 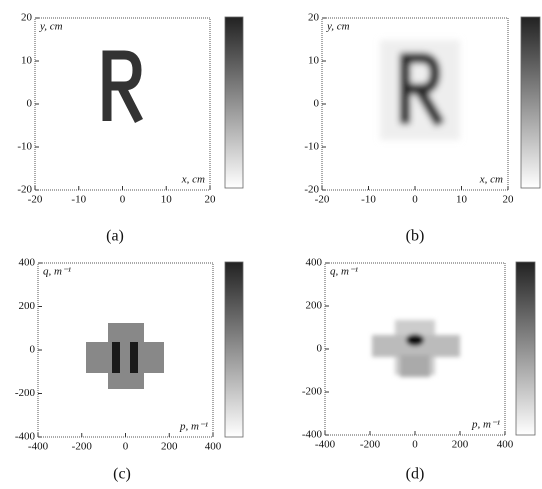 What do you see at coordinates (415, 236) in the screenshot?
I see `panel-label: (b)` at bounding box center [415, 236].